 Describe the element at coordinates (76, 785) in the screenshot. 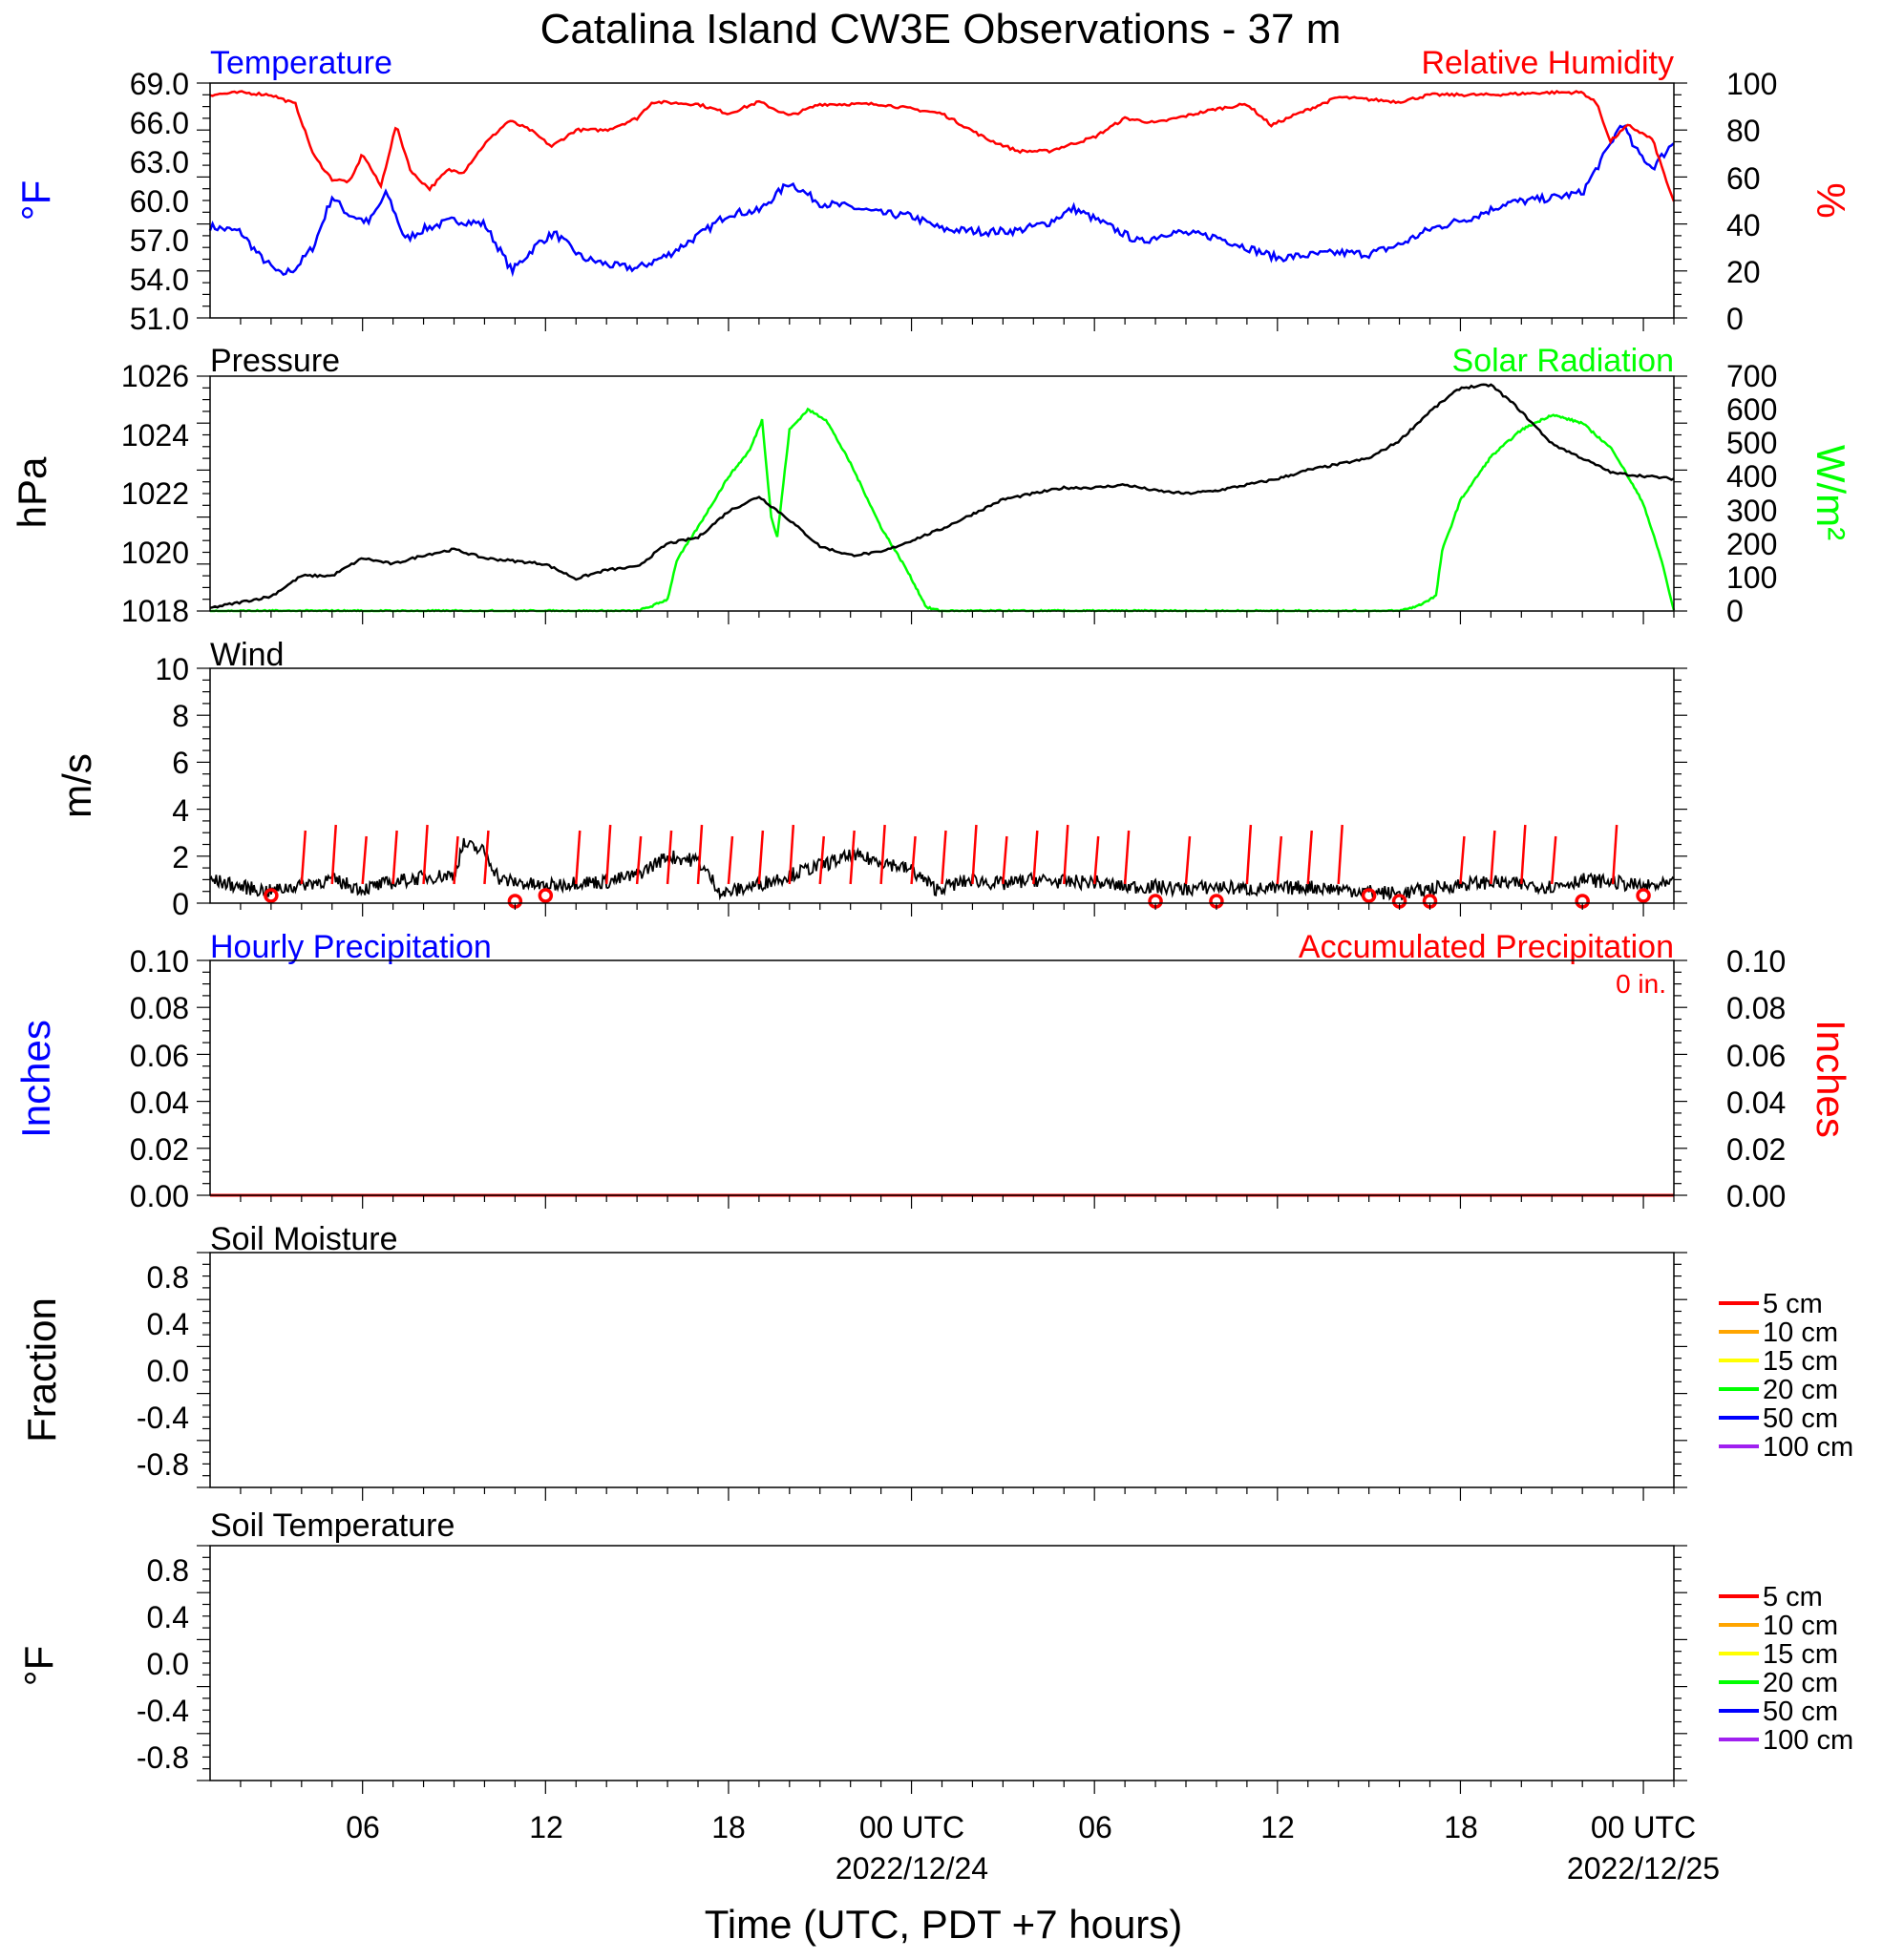

I see `wind-unit: m/s` at that location.